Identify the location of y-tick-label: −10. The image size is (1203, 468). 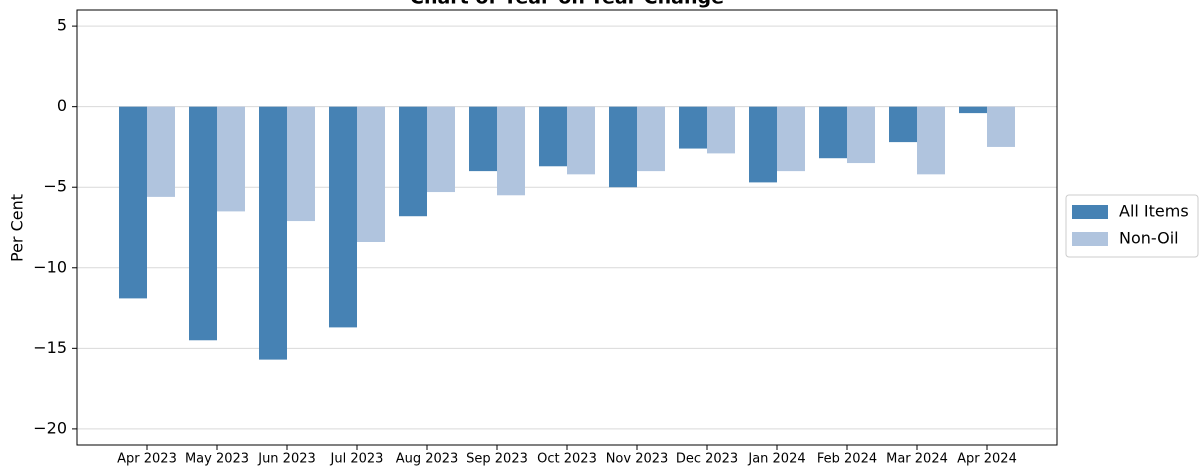
(50, 266).